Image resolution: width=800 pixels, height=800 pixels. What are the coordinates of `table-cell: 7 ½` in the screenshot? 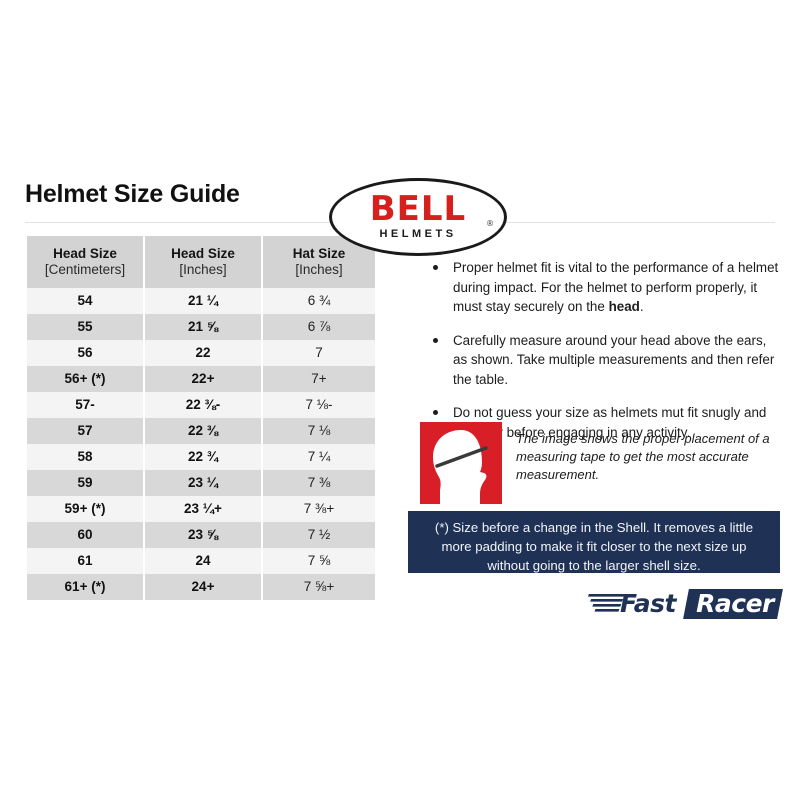 It's located at (319, 535).